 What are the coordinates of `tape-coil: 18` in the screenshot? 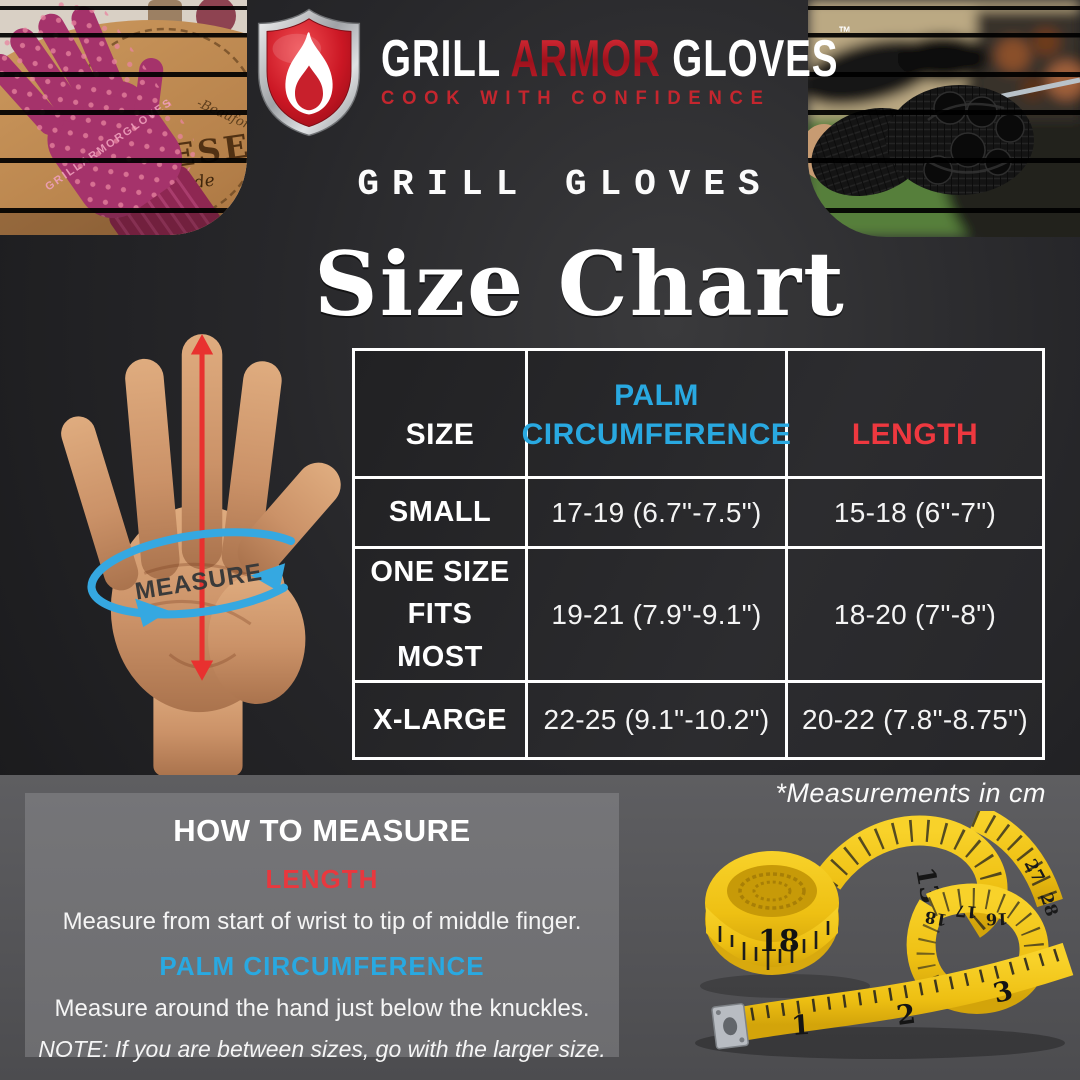 It's located at (772, 913).